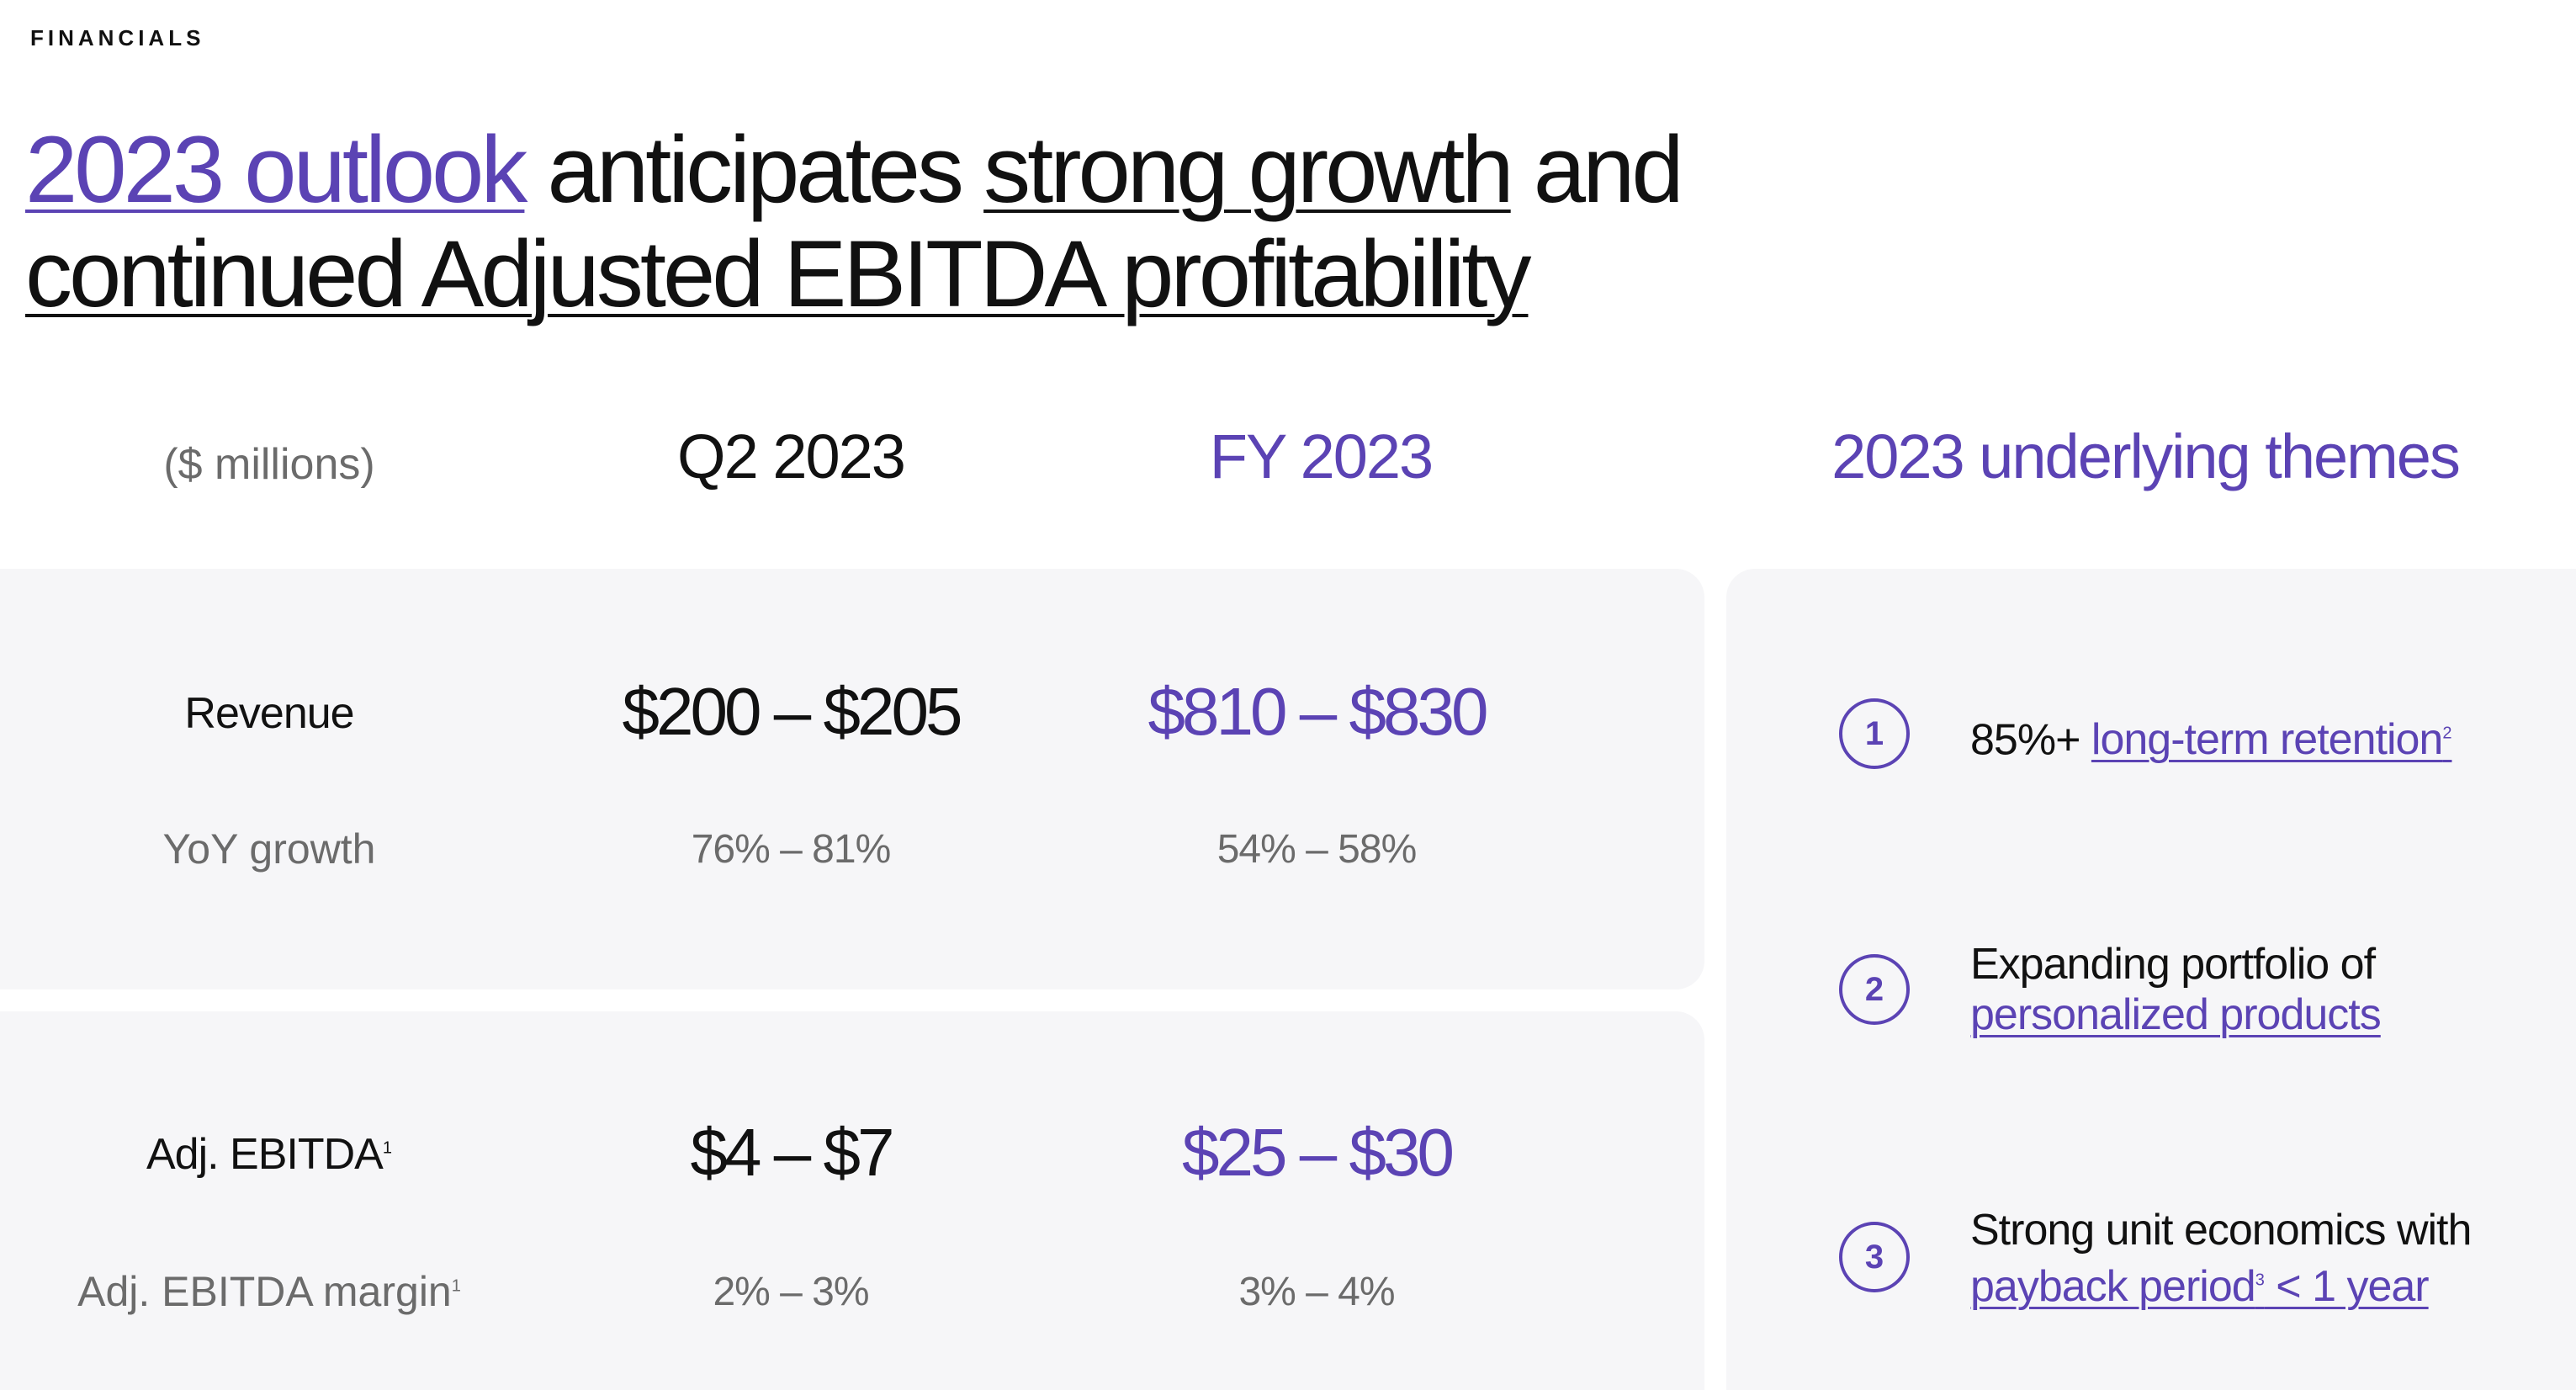 The width and height of the screenshot is (2576, 1390). I want to click on headline-outlook: 2023 outlook, so click(276, 169).